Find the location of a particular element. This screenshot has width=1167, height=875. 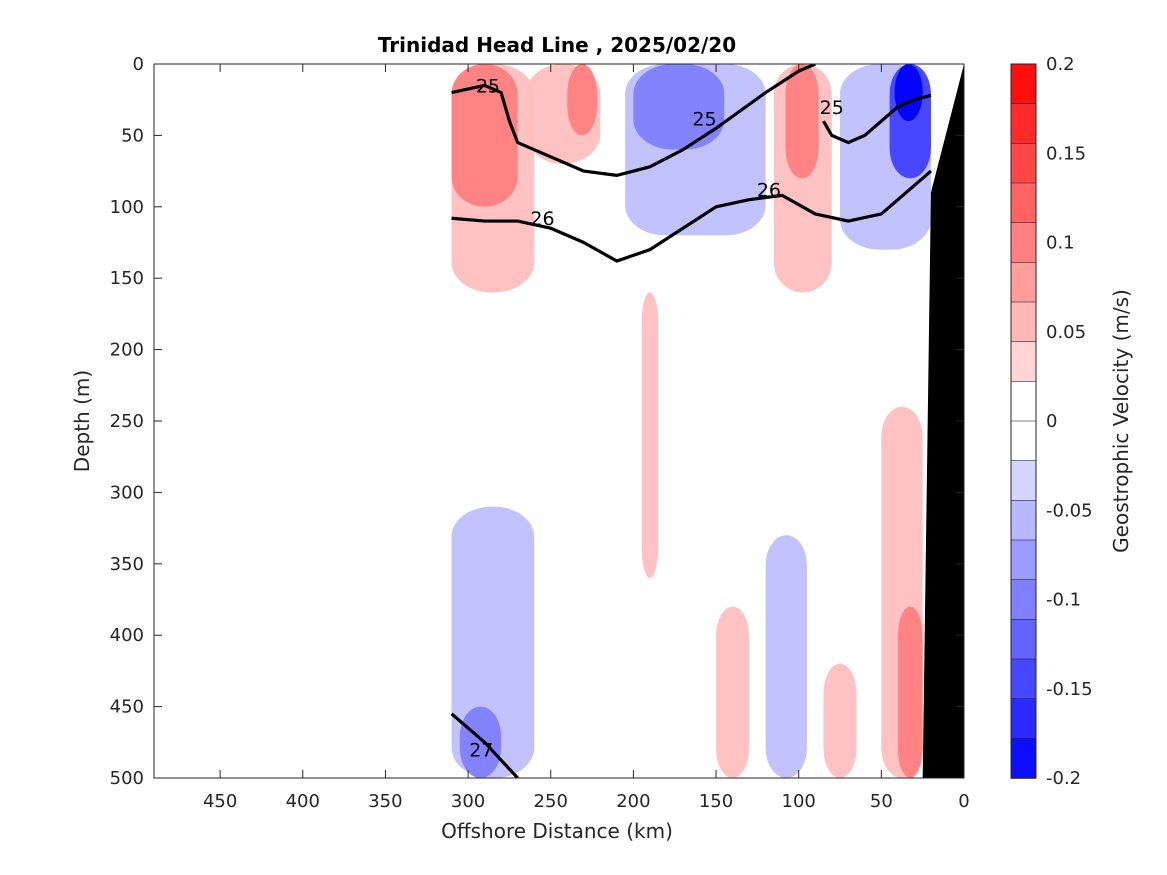

x-axis-label: Offshore Distance (km) is located at coordinates (557, 831).